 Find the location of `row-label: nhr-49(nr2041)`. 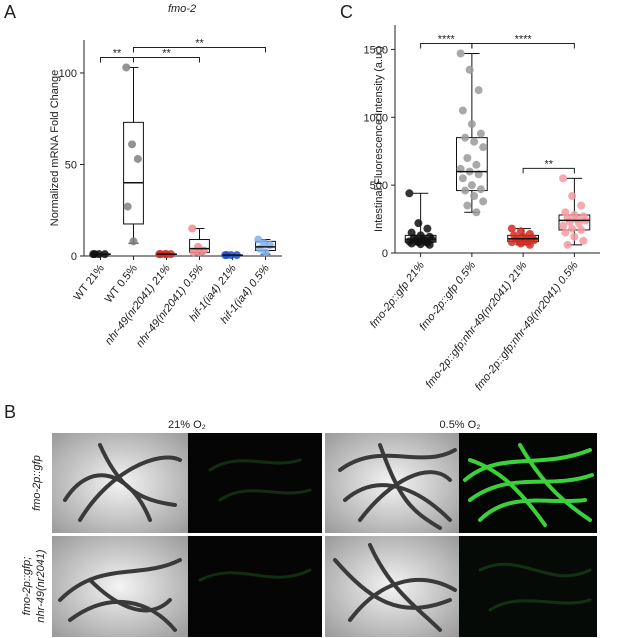

row-label: nhr-49(nr2041) is located at coordinates (41, 586).